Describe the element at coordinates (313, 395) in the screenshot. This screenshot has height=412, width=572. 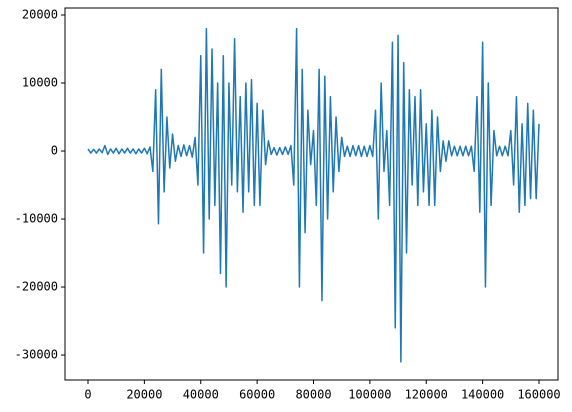
I see `x-tick-label: 80000` at that location.